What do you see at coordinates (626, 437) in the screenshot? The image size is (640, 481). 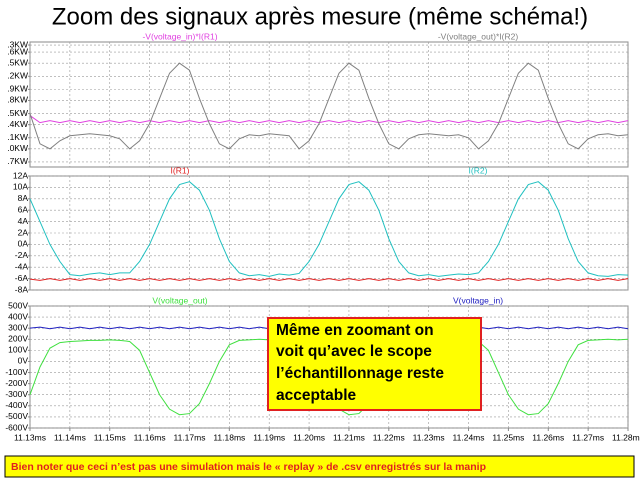 I see `x-tick-label: 11.28ms` at bounding box center [626, 437].